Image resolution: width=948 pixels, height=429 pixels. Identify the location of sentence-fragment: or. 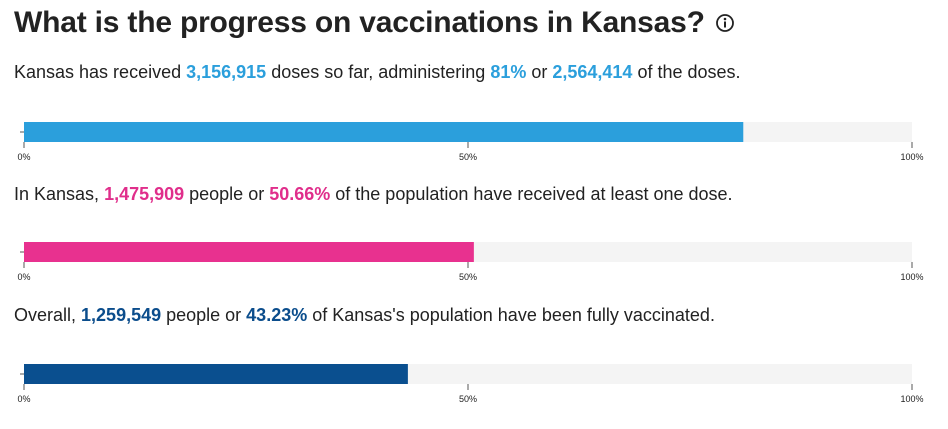
(539, 72).